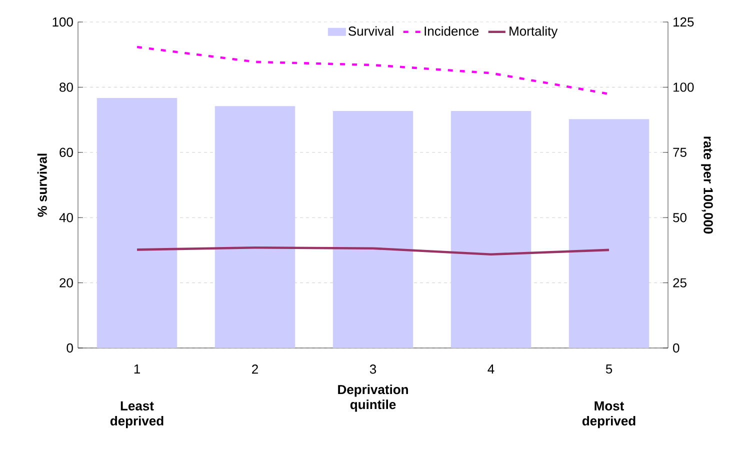 The width and height of the screenshot is (743, 455). What do you see at coordinates (255, 369) in the screenshot?
I see `x-tick-label: 2` at bounding box center [255, 369].